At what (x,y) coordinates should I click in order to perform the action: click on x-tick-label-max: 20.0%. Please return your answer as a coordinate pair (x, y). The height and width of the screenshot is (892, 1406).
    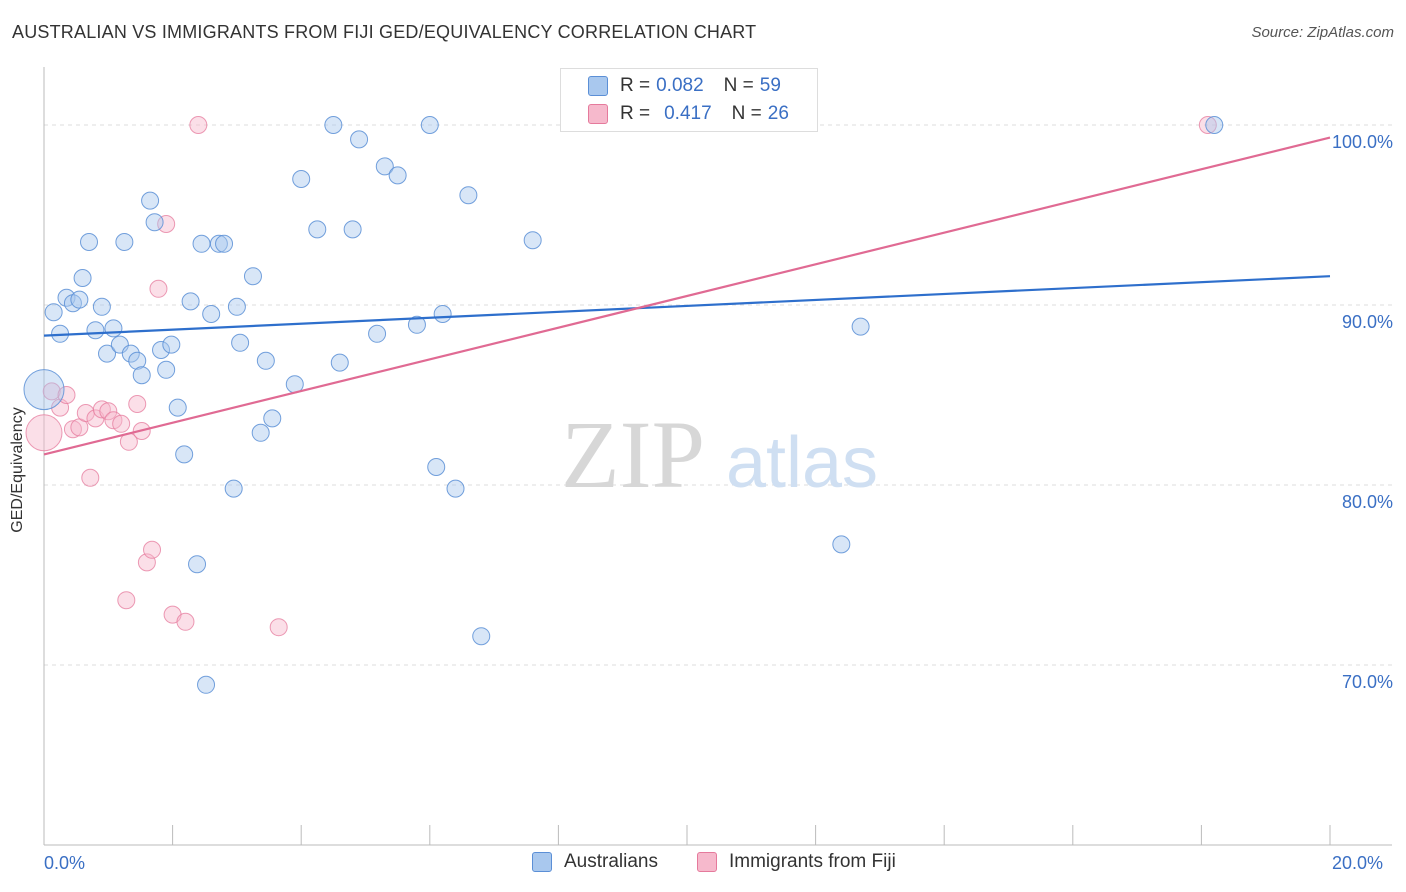
    Looking at the image, I should click on (1358, 863).